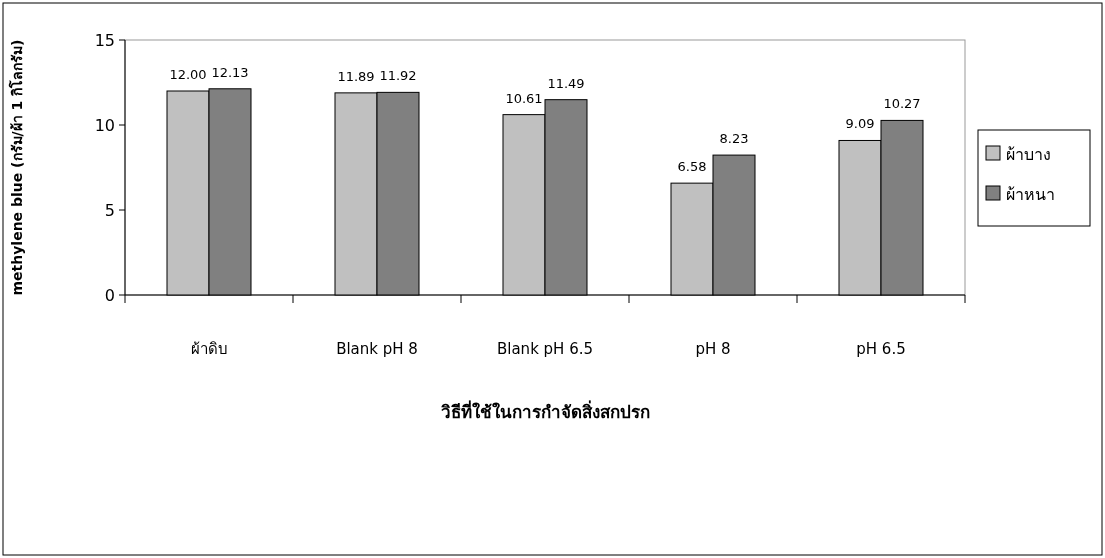 The image size is (1105, 558). What do you see at coordinates (356, 76) in the screenshot?
I see `data-label: 11.89` at bounding box center [356, 76].